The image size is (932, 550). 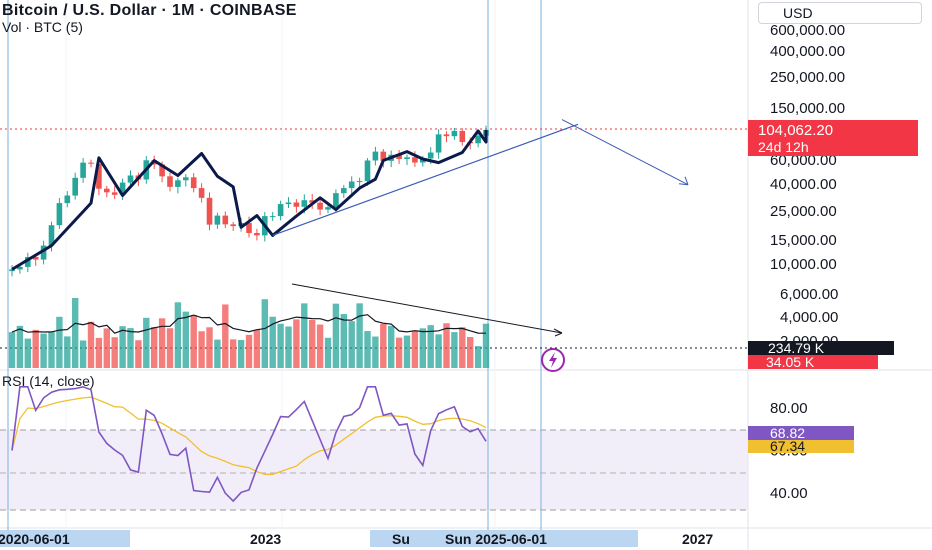 I want to click on rsi-ma-text: 67.34, so click(x=787, y=446).